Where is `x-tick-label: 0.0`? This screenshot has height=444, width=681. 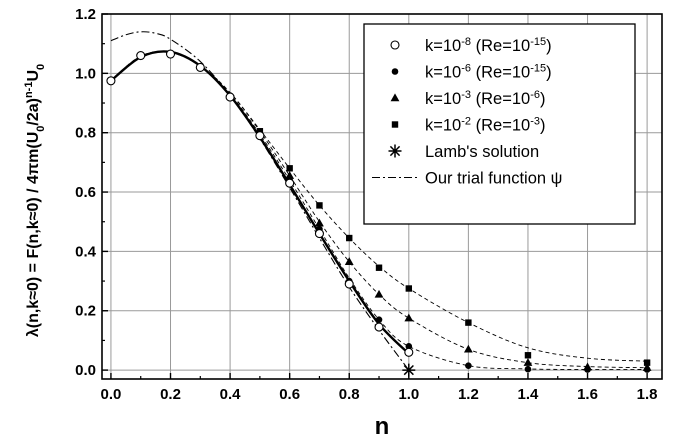 x-tick-label: 0.0 is located at coordinates (111, 394).